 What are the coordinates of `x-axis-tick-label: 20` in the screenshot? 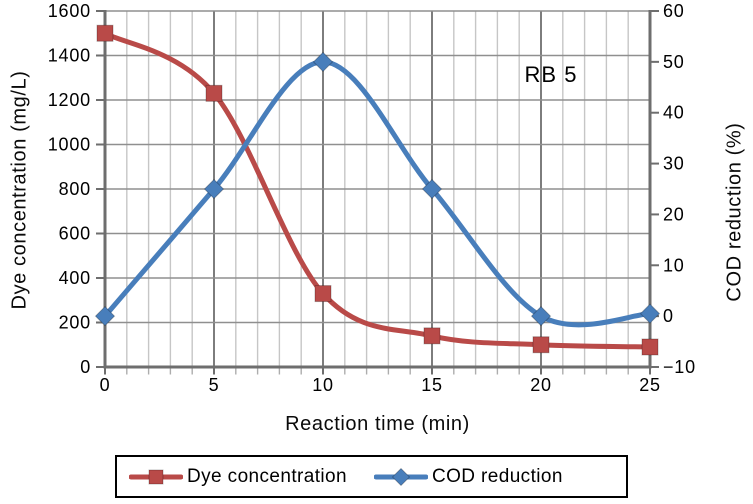 It's located at (541, 385).